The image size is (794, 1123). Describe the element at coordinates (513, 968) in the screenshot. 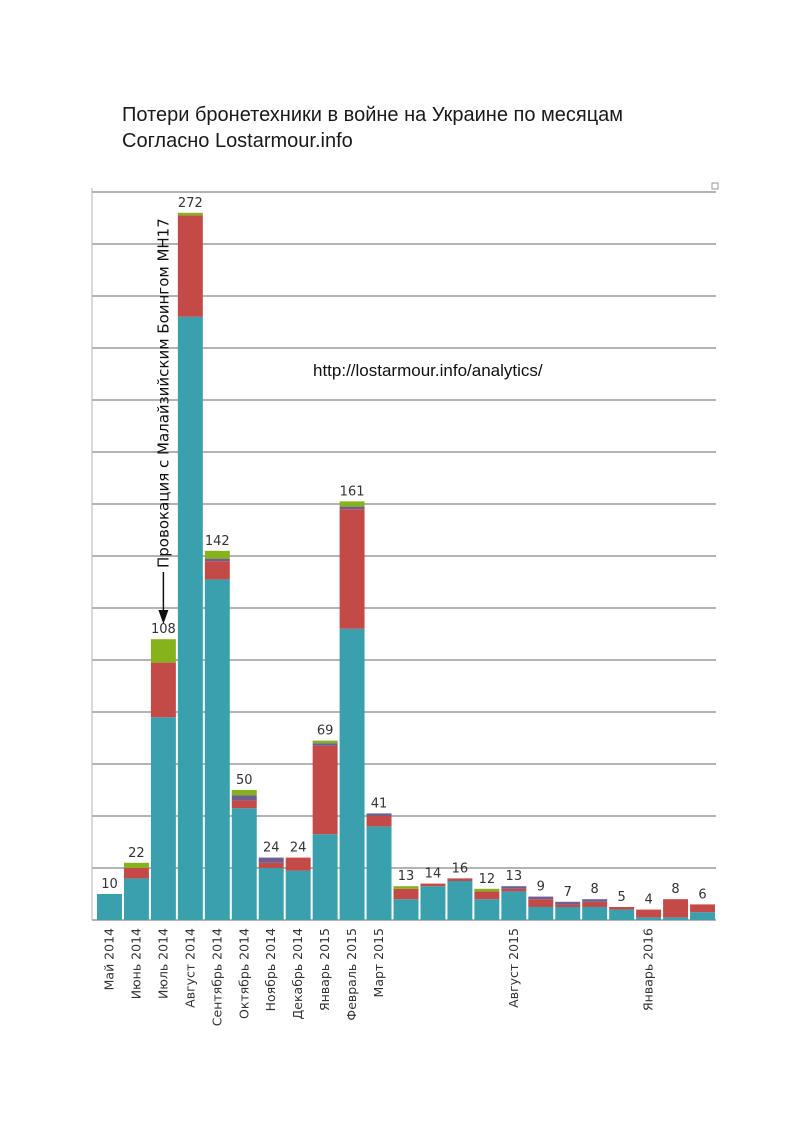

I see `category-label: Август 2015` at that location.